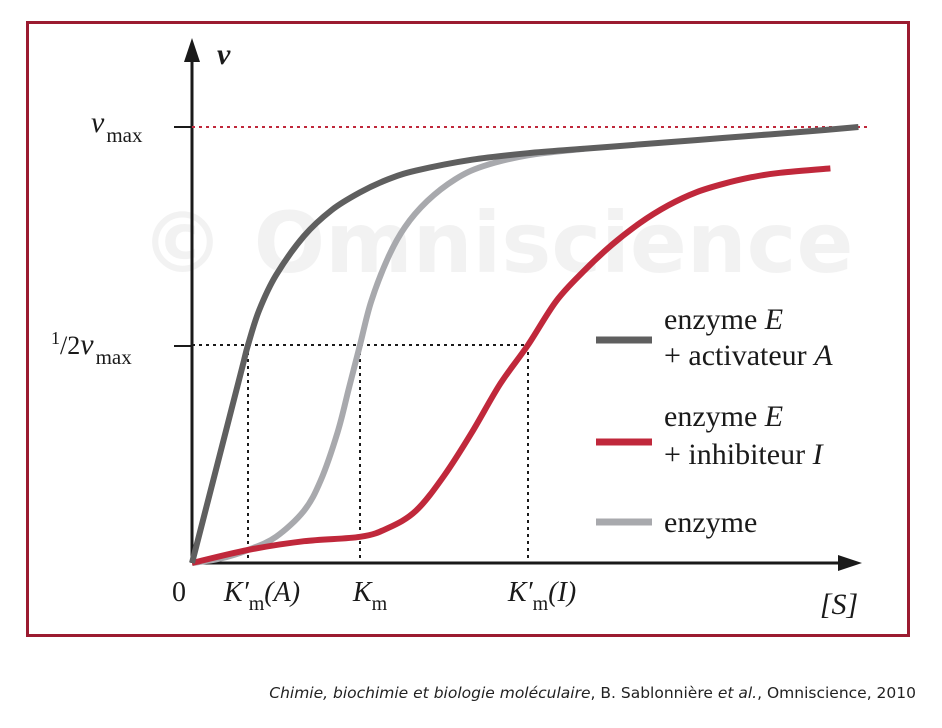 The height and width of the screenshot is (728, 942). I want to click on legend-label-enzyme: enzyme, so click(710, 522).